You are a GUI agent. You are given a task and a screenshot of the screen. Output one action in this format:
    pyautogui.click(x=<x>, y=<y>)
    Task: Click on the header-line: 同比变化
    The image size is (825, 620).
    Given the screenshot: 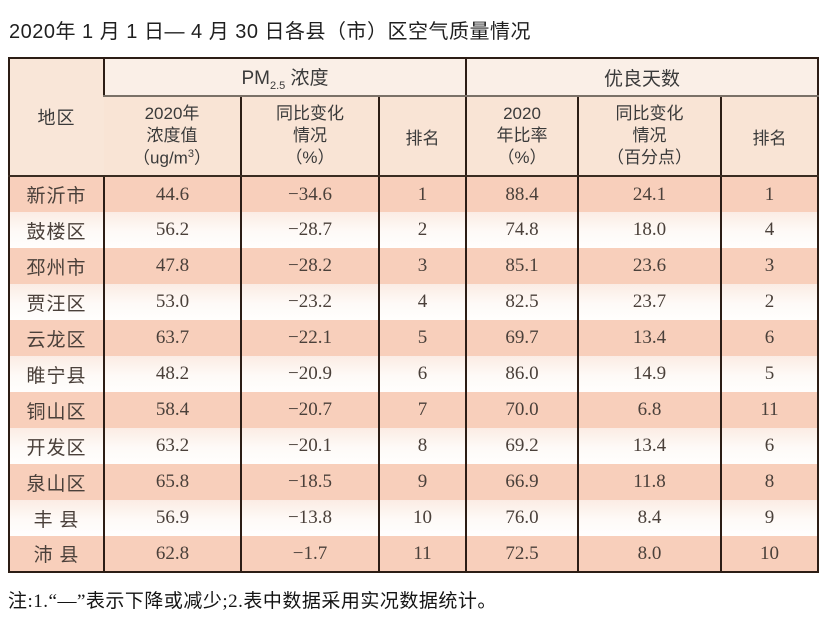 What is the action you would take?
    pyautogui.click(x=649, y=114)
    